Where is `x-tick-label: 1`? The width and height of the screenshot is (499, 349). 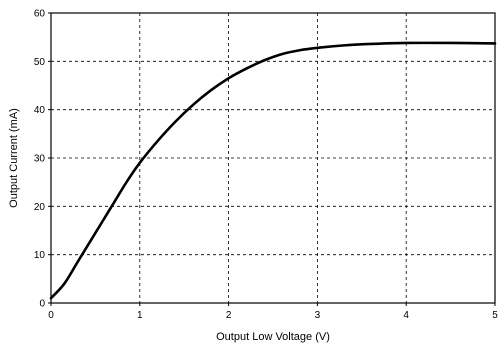 x-tick-label: 1 is located at coordinates (140, 315).